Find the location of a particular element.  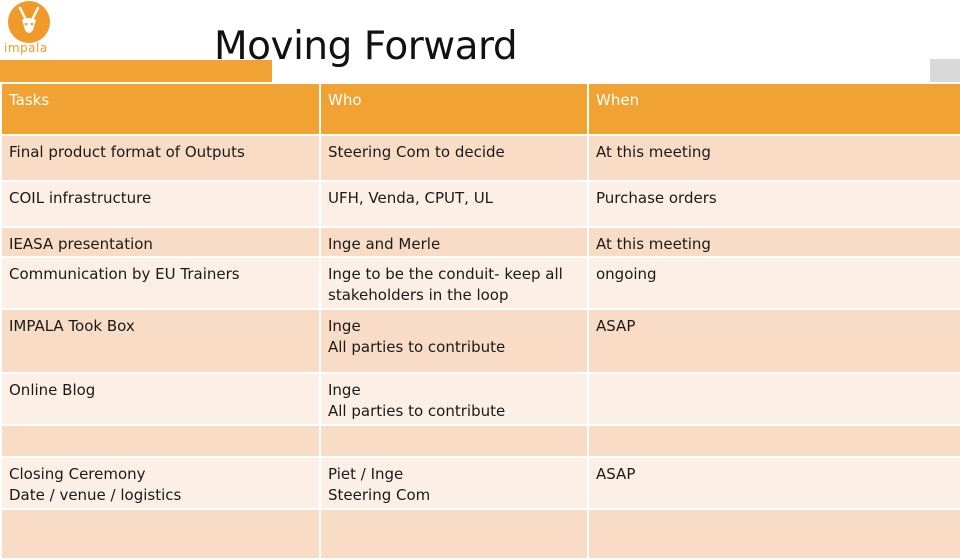

cell-text: Purchase orders is located at coordinates (656, 198).